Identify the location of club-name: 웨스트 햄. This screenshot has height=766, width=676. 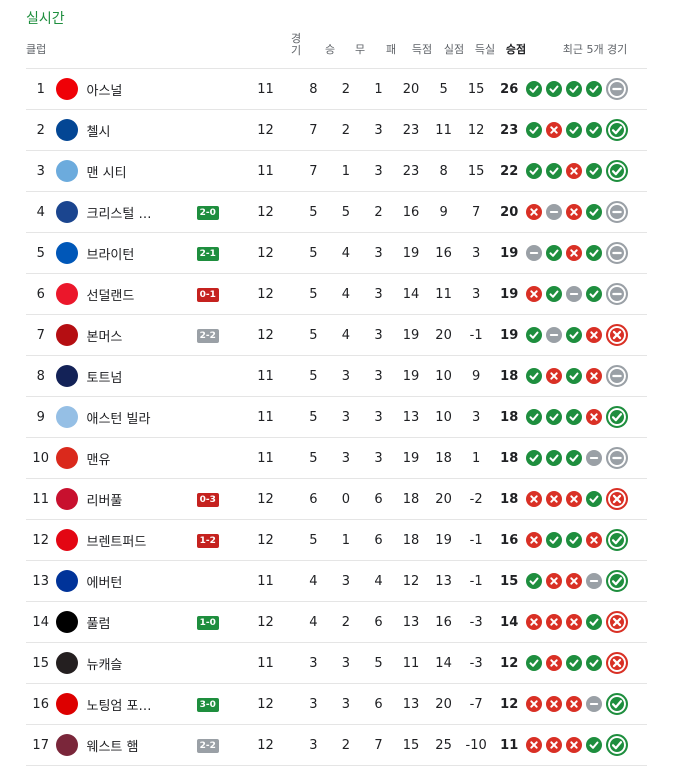
(130, 745).